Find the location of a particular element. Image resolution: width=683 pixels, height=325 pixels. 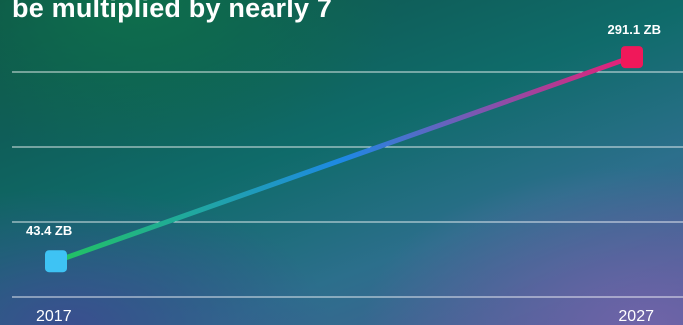

x-axis-ticks: 2017 2027 is located at coordinates (345, 316).